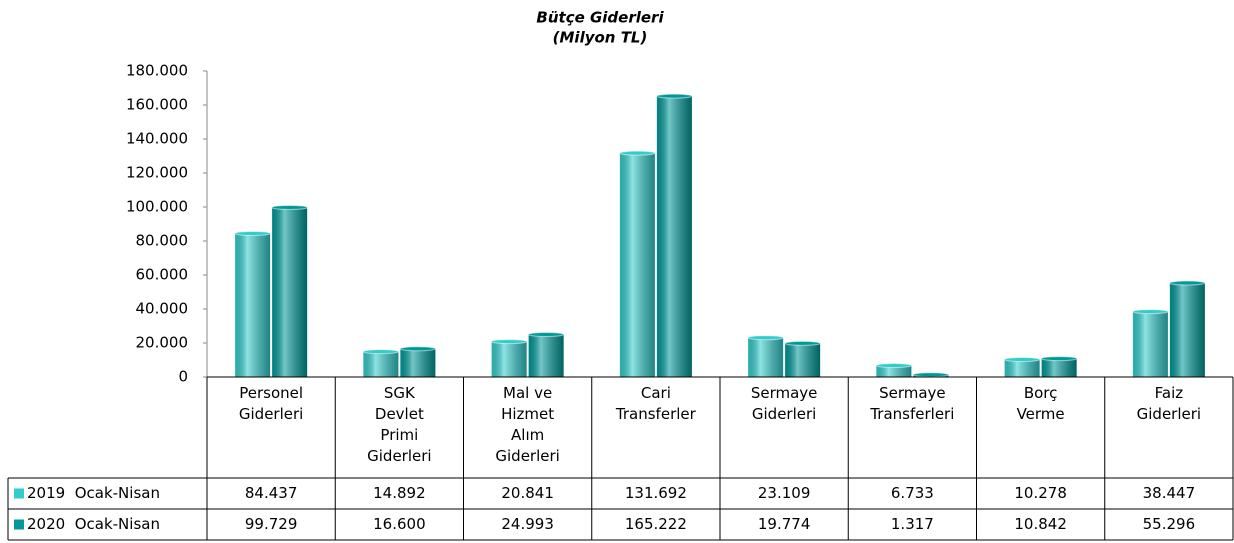 The height and width of the screenshot is (543, 1234). What do you see at coordinates (1040, 403) in the screenshot?
I see `x-tick-label: Borç Verme` at bounding box center [1040, 403].